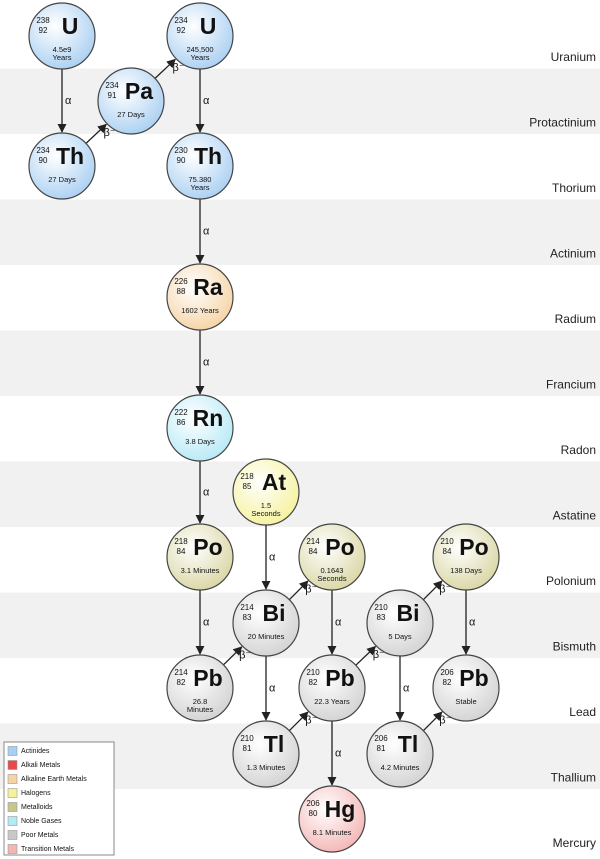  Describe the element at coordinates (332, 570) in the screenshot. I see `half-life: 0.1643` at that location.